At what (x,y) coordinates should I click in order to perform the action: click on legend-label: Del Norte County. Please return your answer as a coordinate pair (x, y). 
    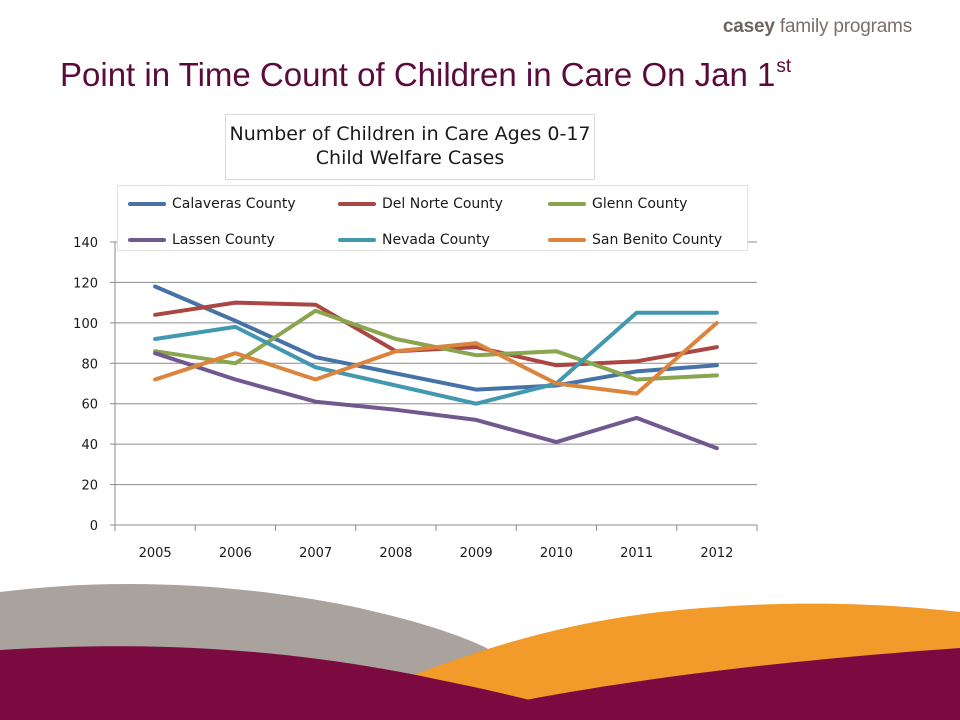
    Looking at the image, I should click on (442, 204).